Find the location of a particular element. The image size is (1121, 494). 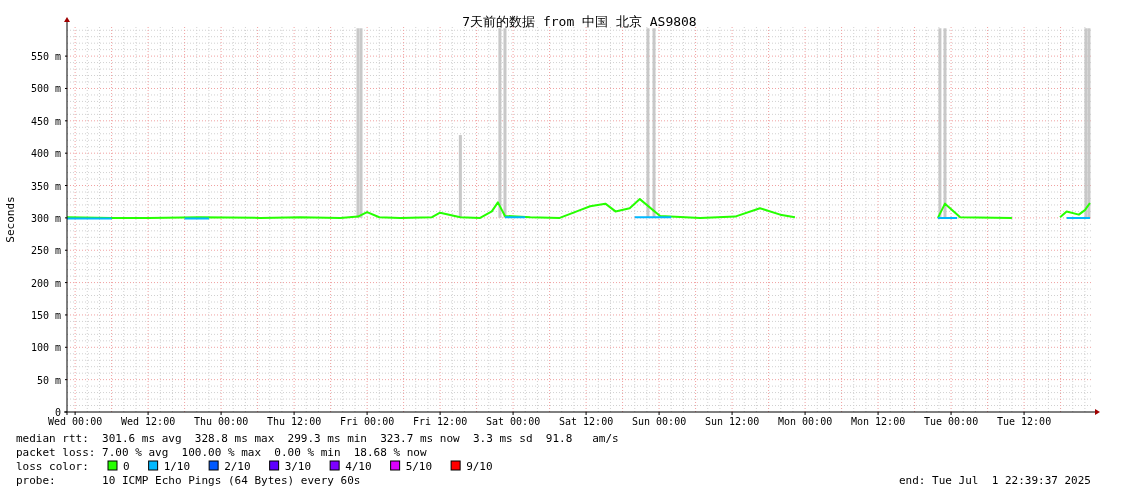

text: probe: 10 ICMP Echo Pings (64 Bytes) every 60s is located at coordinates (188, 480).